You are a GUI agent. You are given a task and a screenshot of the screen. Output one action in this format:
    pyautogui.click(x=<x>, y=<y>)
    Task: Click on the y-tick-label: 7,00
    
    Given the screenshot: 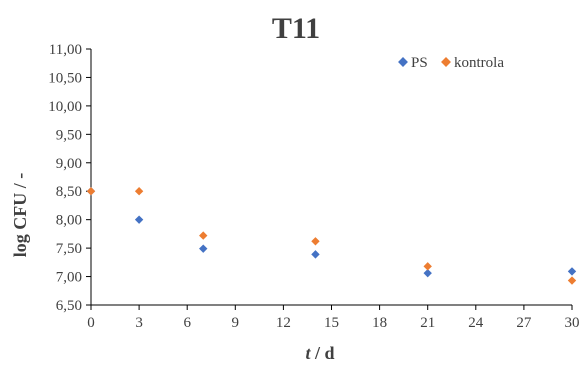 What is the action you would take?
    pyautogui.click(x=69, y=278)
    